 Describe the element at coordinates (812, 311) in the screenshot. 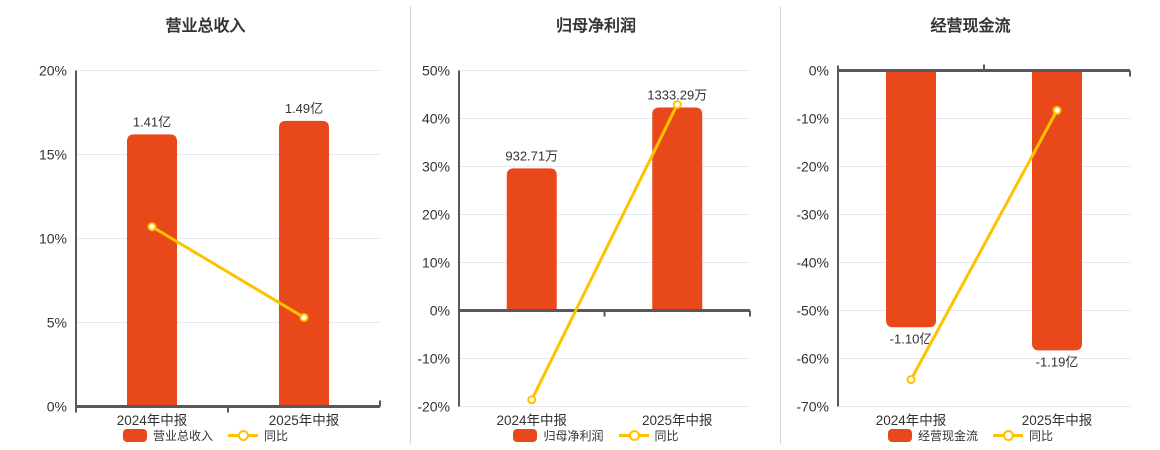

I see `y-axis-tick-label: -50%` at that location.